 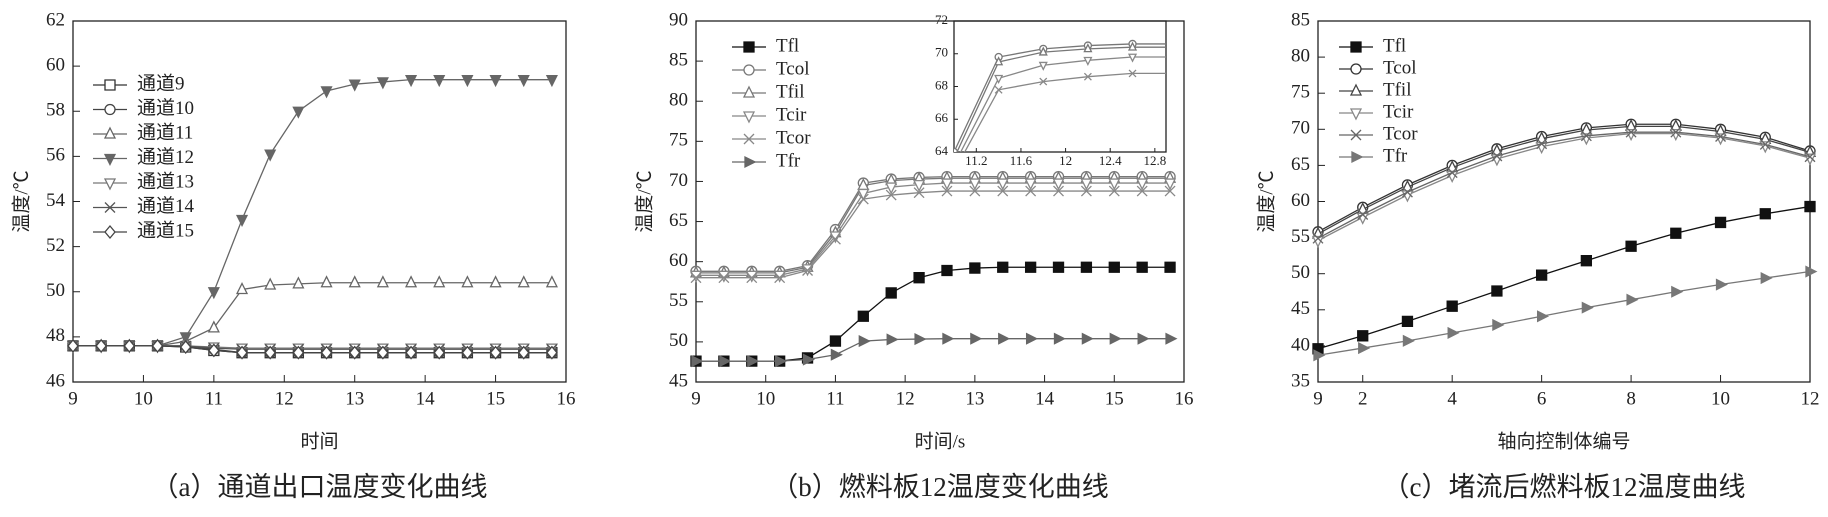 I want to click on x-axis-label: 轴向控制体编号, so click(x=1563, y=441).